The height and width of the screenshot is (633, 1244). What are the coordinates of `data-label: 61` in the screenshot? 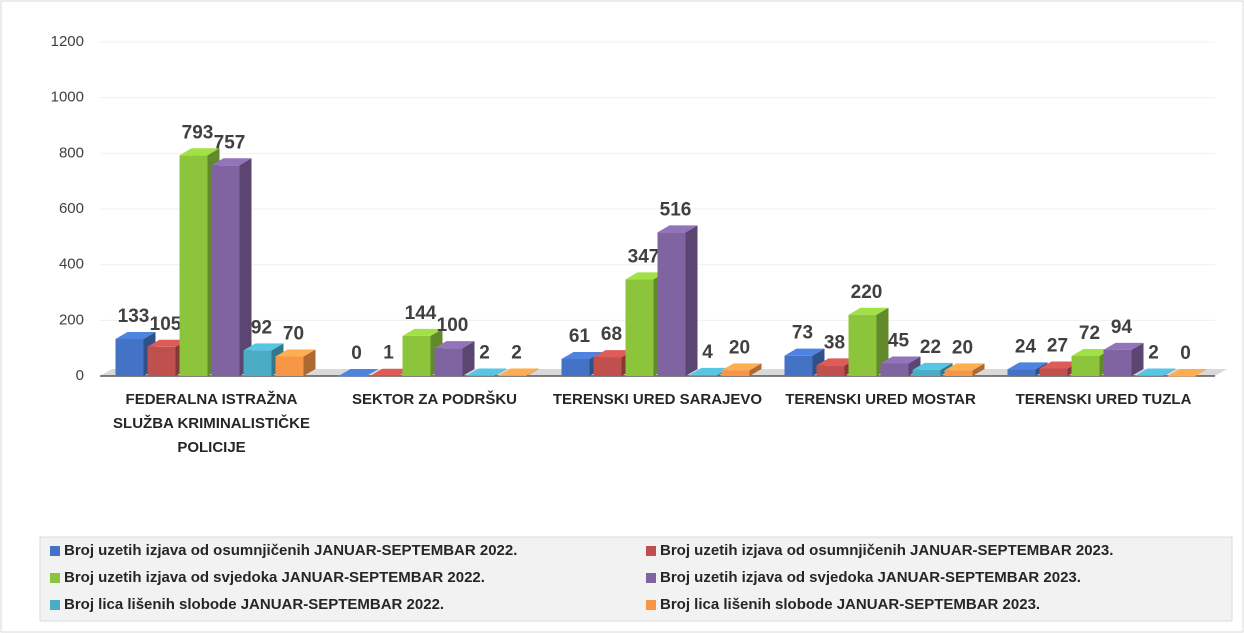 It's located at (580, 336).